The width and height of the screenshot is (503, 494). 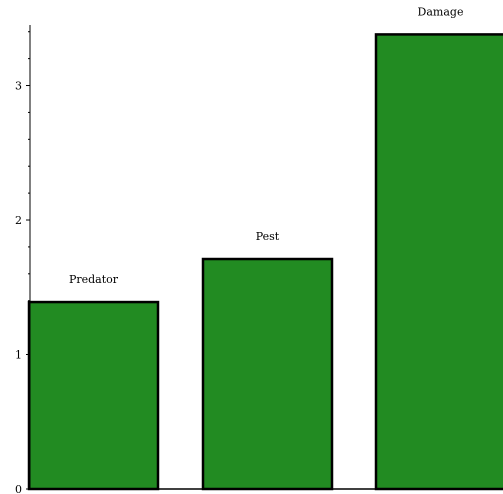 What do you see at coordinates (94, 279) in the screenshot?
I see `bar-label-predator: Predator` at bounding box center [94, 279].